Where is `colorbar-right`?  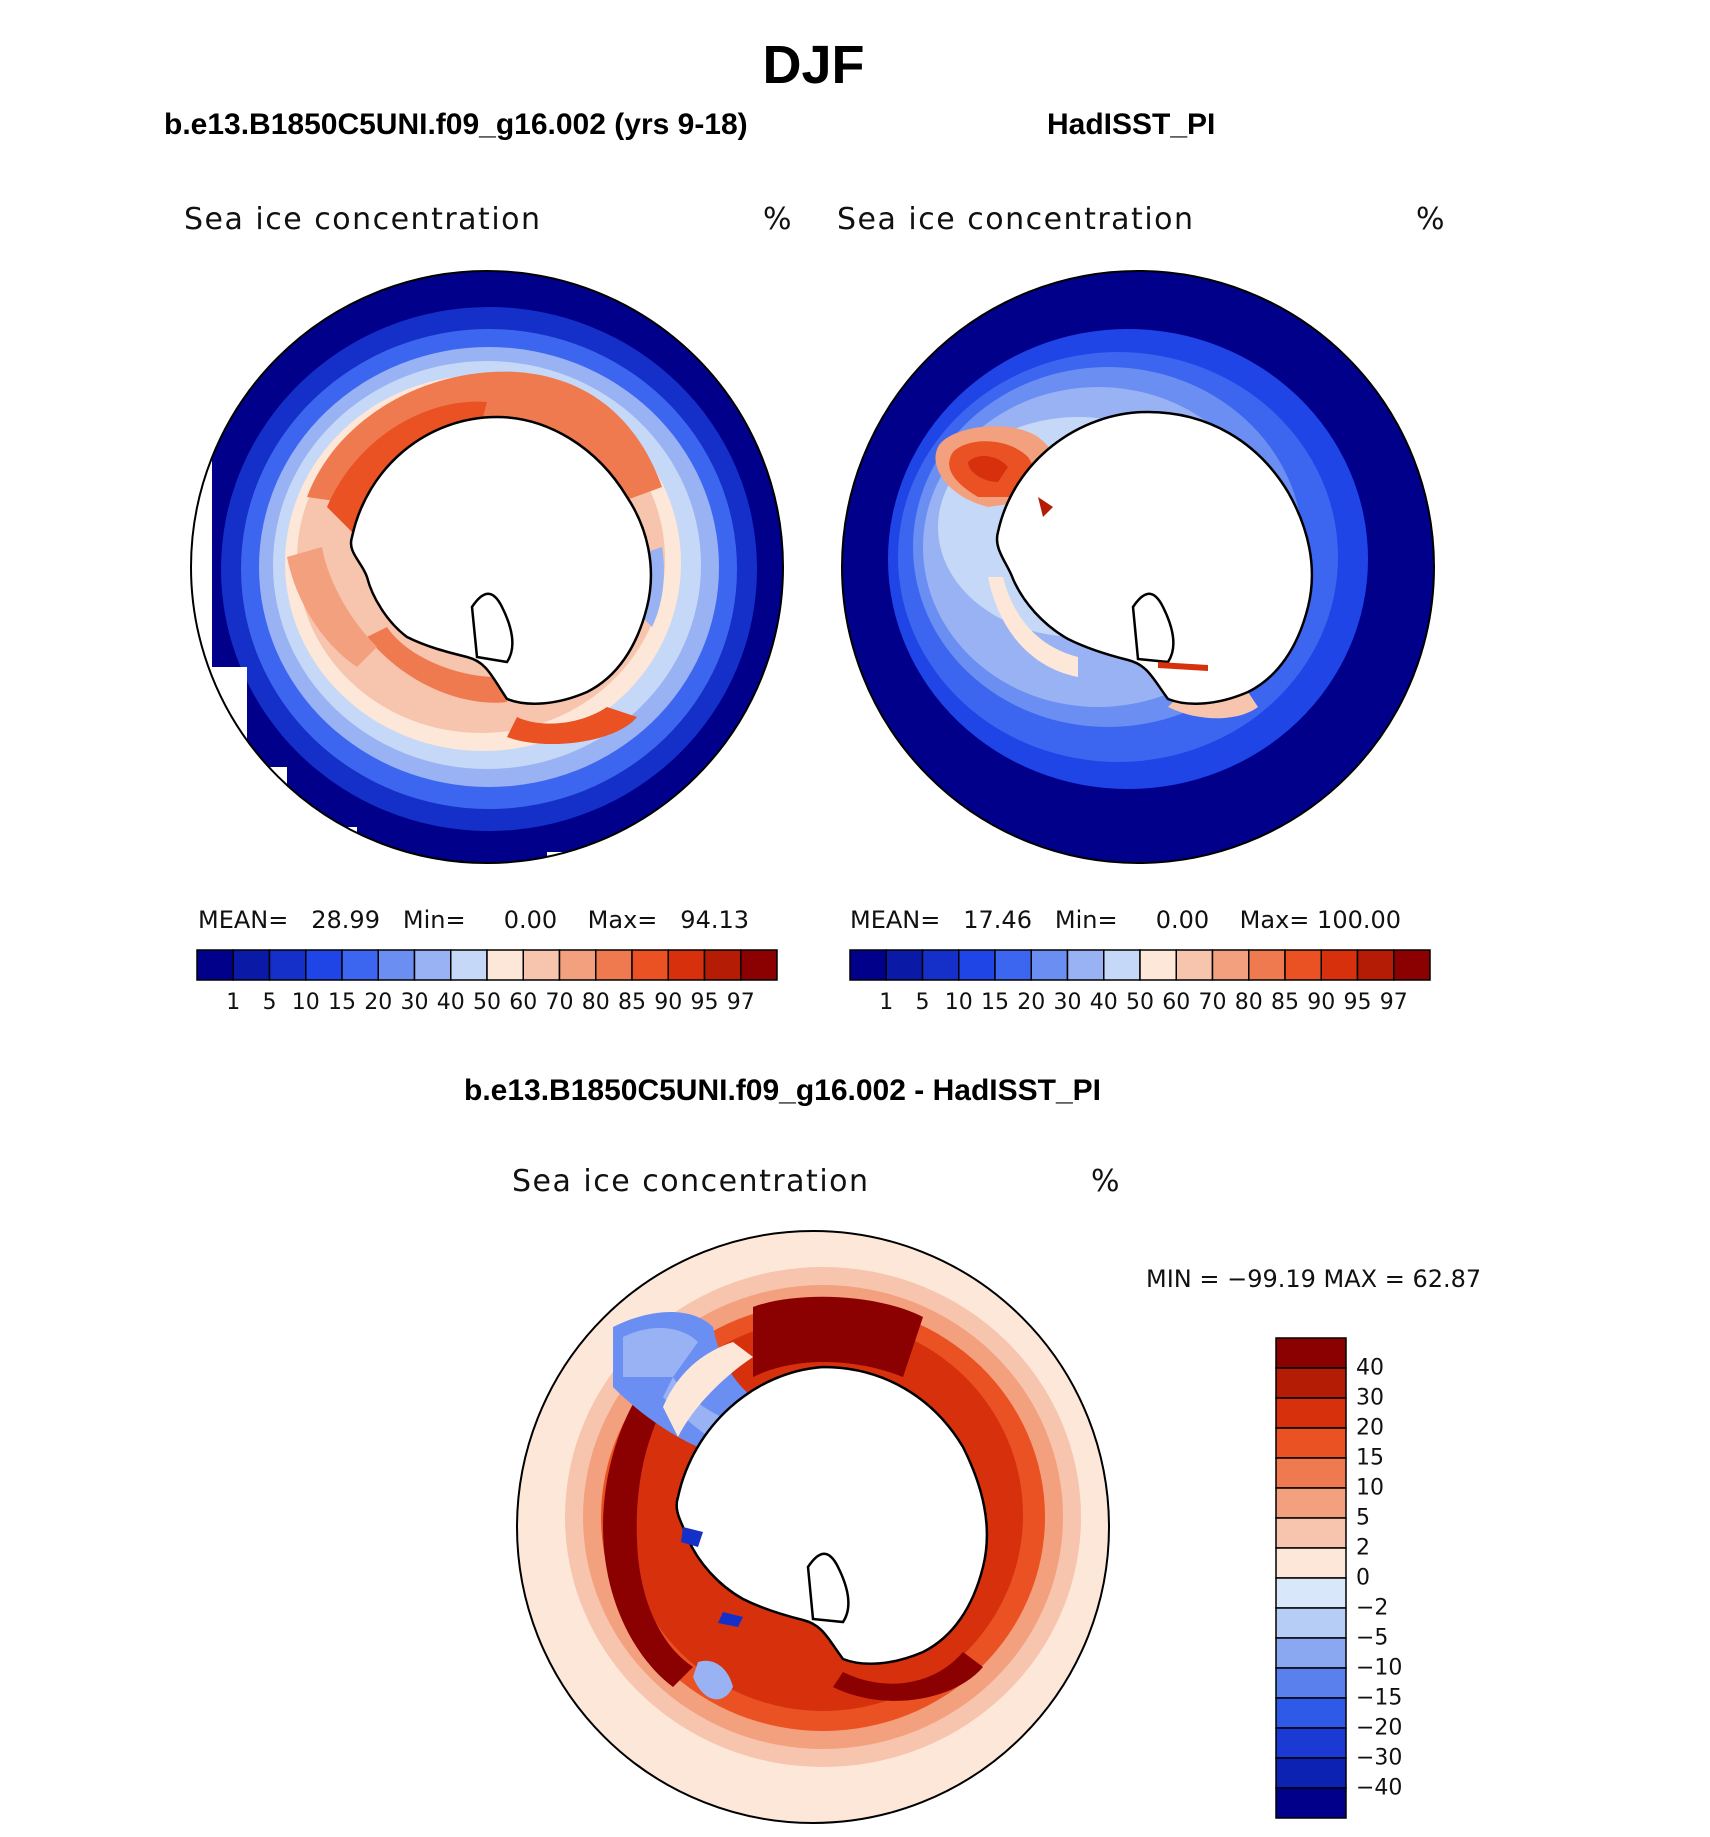
colorbar-right is located at coordinates (1140, 965).